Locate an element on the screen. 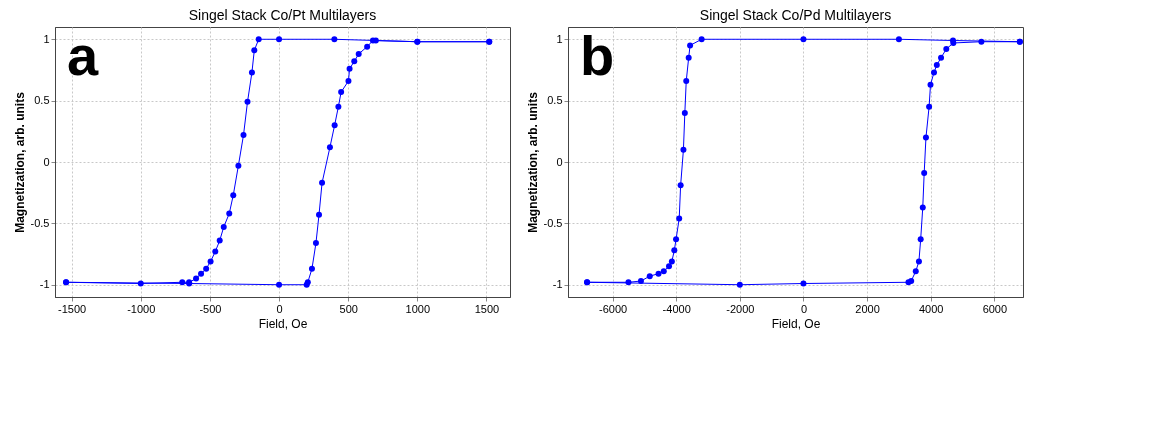 Image resolution: width=1153 pixels, height=421 pixels. x-tick-label: -4000 is located at coordinates (676, 308).